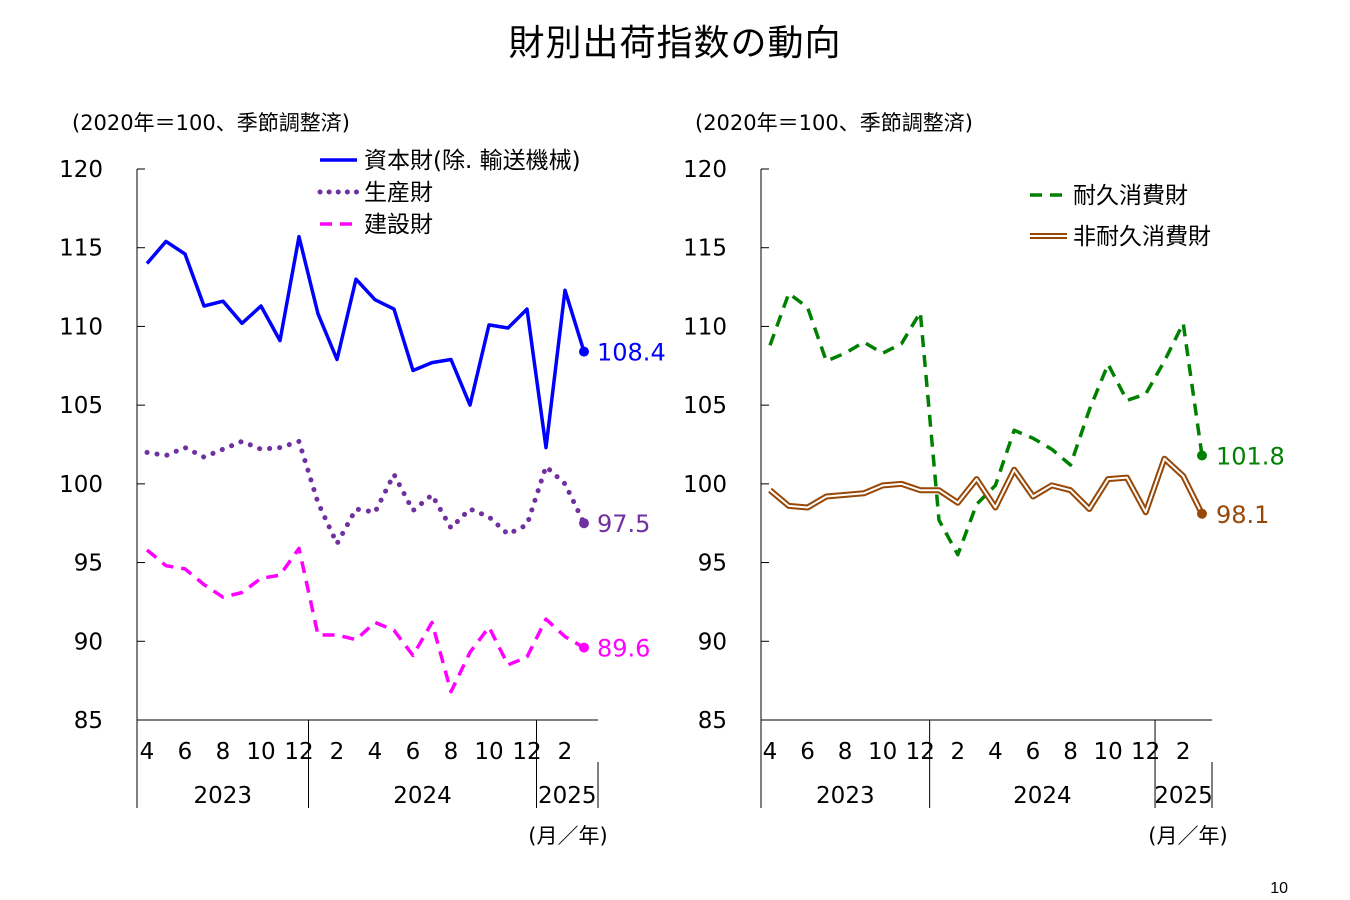  Describe the element at coordinates (623, 524) in the screenshot. I see `end-value-label: 97.5` at that location.